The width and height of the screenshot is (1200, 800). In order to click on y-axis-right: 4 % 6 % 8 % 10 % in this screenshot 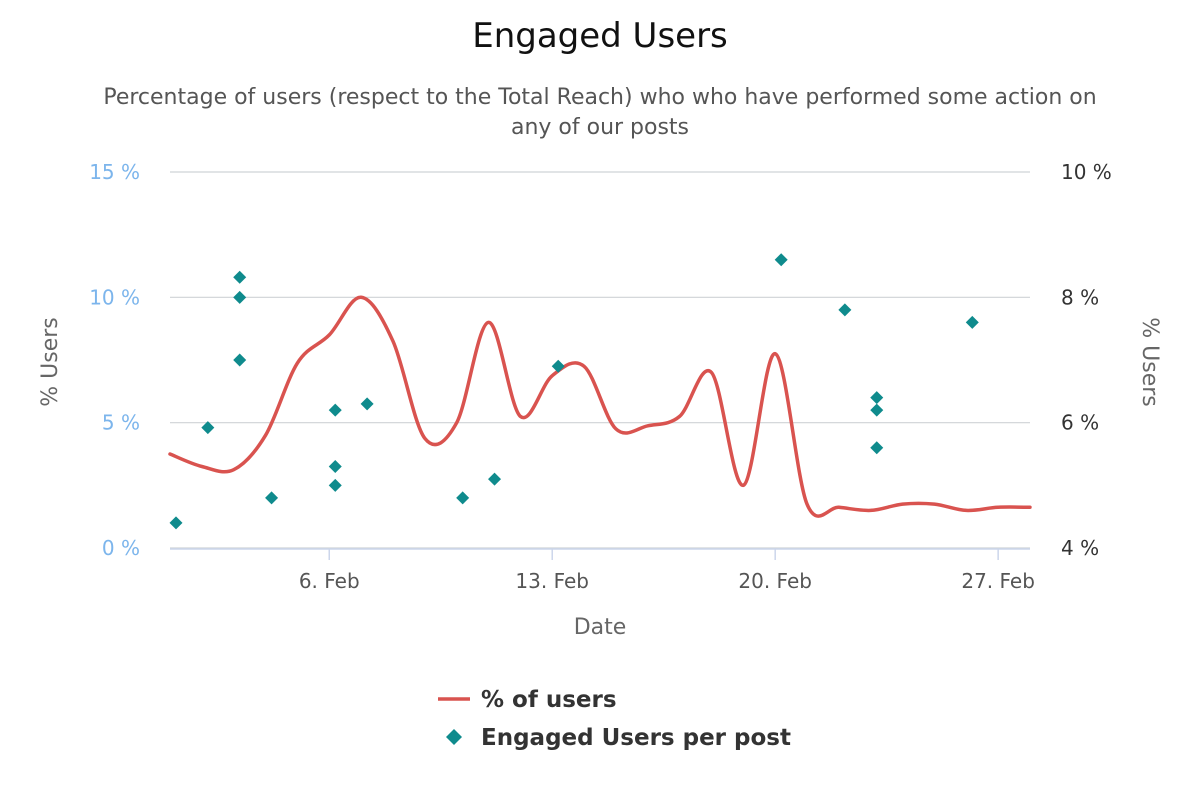, I will do `click(1086, 360)`.